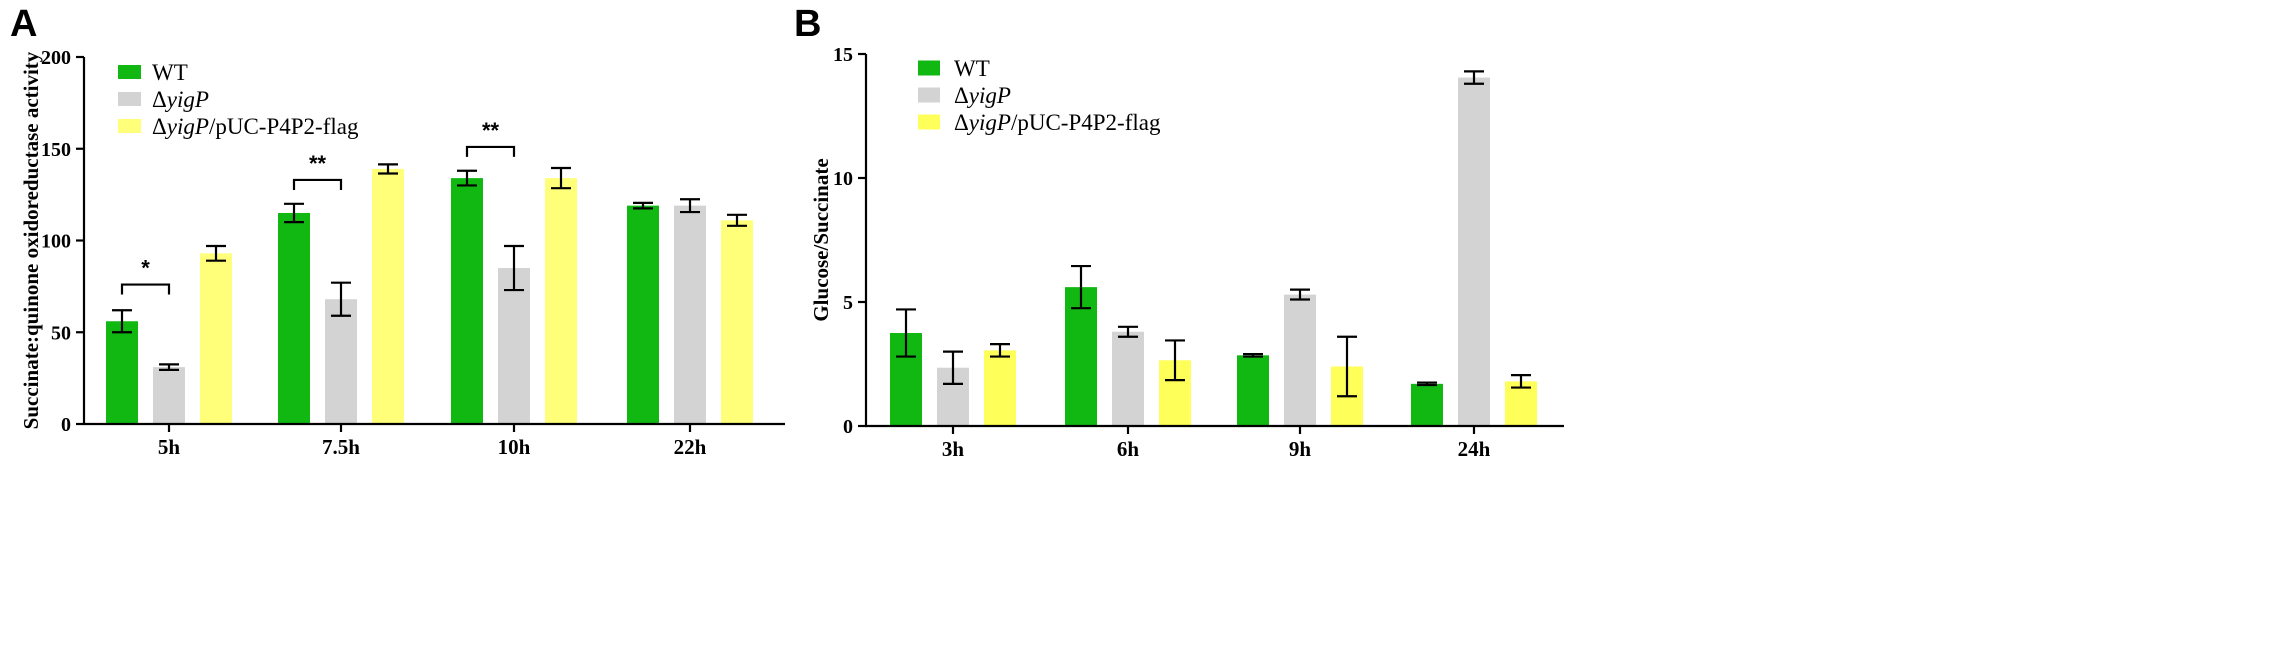  Describe the element at coordinates (341, 299) in the screenshot. I see `panel-a-error-bar-7.5h-series-1` at that location.